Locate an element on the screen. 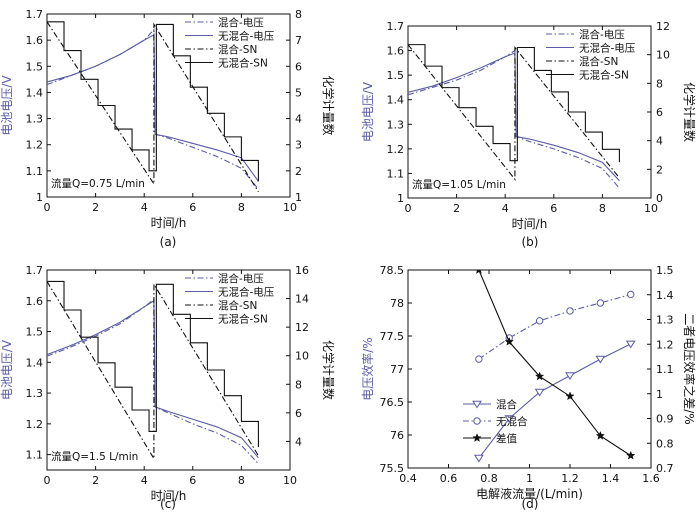  x-tick-label: 4 is located at coordinates (144, 207).